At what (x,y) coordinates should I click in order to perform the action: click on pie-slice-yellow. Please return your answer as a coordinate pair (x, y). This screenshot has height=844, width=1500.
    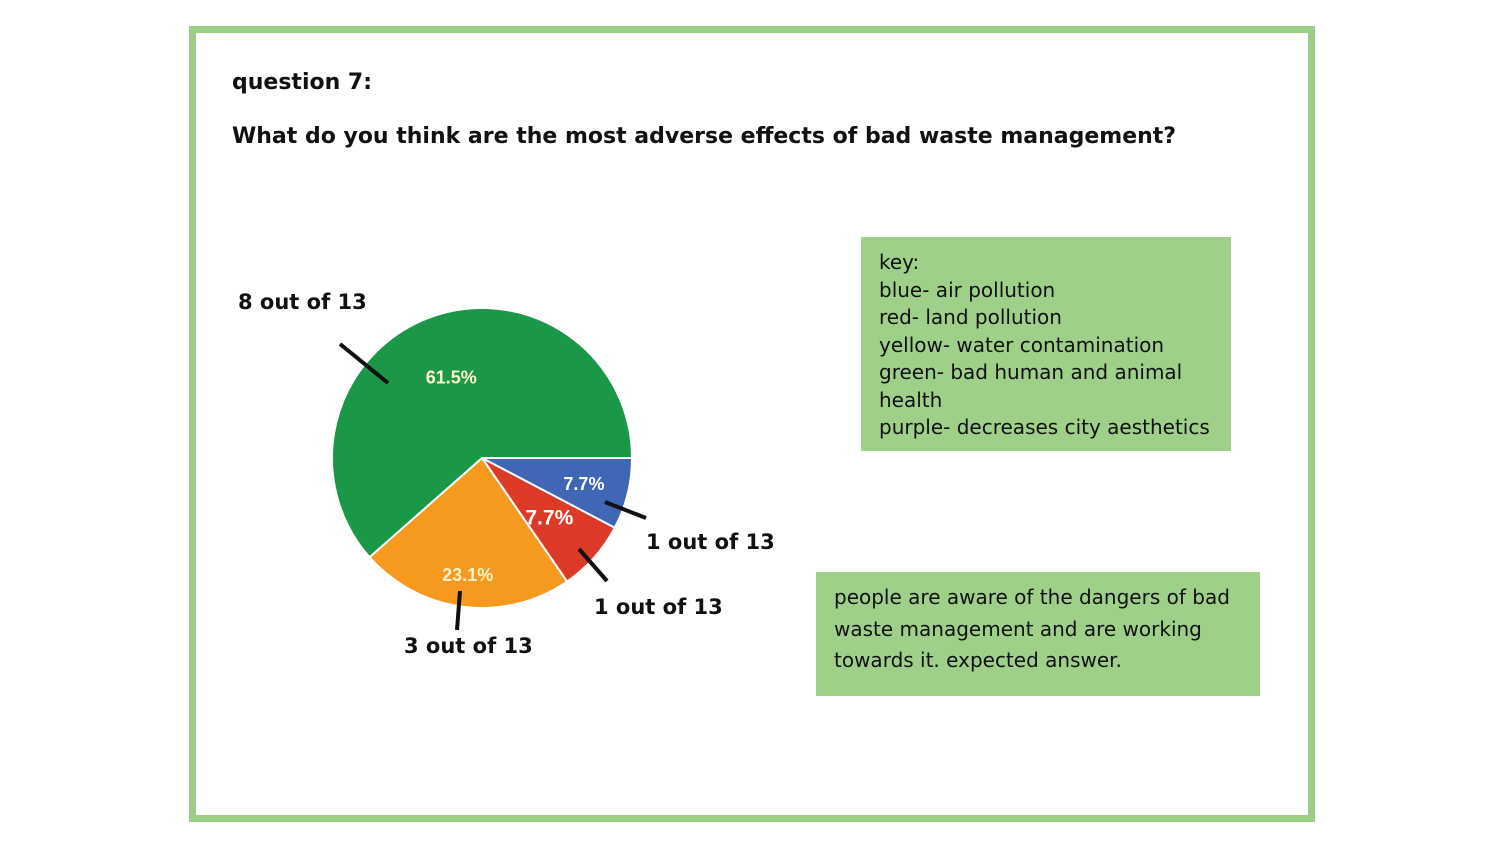
    Looking at the image, I should click on (468, 532).